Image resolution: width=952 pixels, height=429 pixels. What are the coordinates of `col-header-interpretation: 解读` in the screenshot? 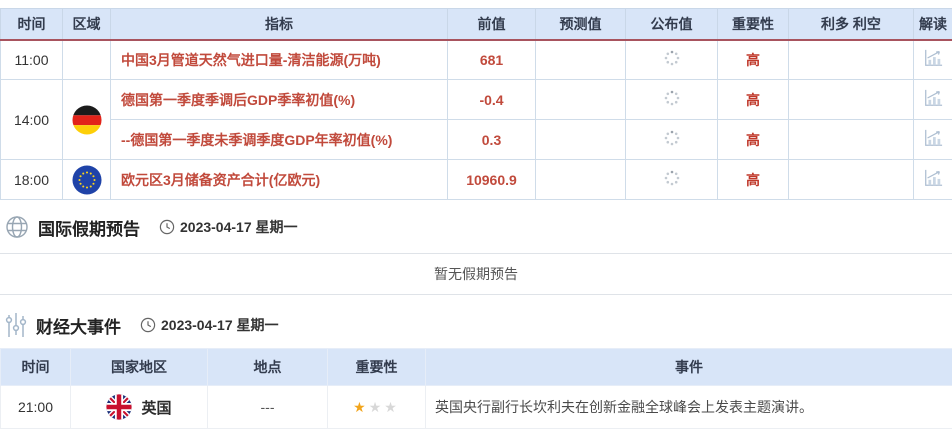 It's located at (933, 24).